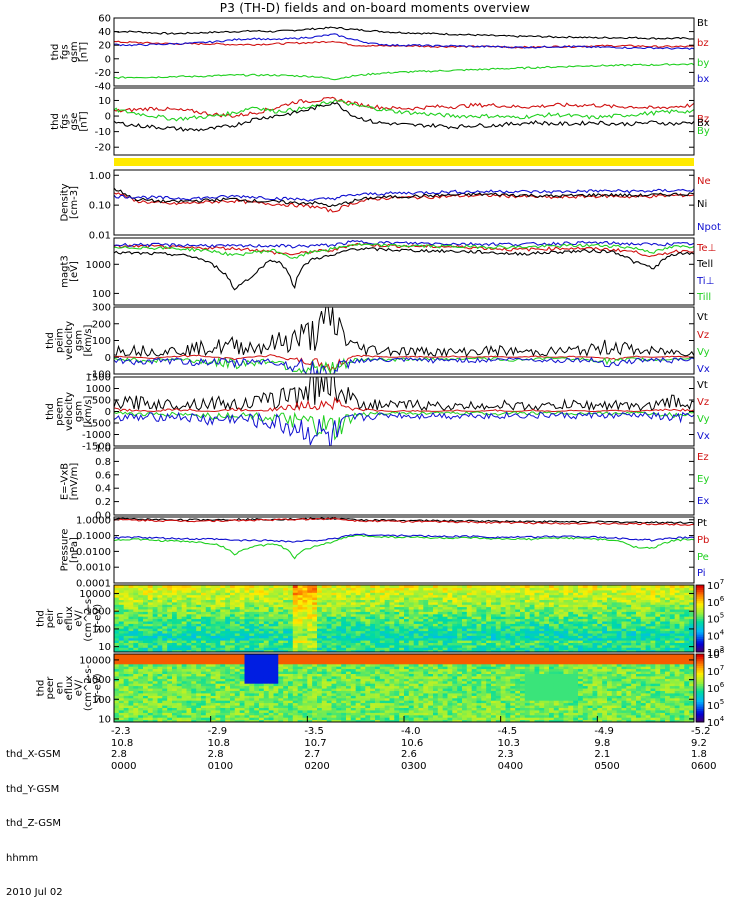 The width and height of the screenshot is (750, 910). Describe the element at coordinates (316, 732) in the screenshot. I see `footer-value-x: -3.5` at that location.